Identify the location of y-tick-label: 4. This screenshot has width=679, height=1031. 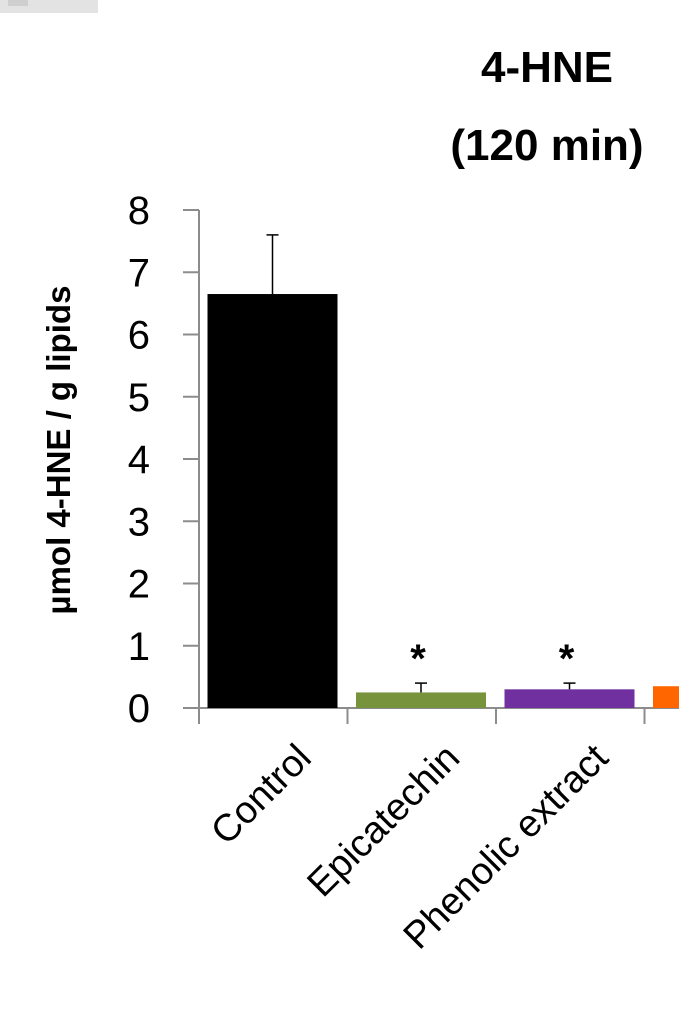
(139, 460).